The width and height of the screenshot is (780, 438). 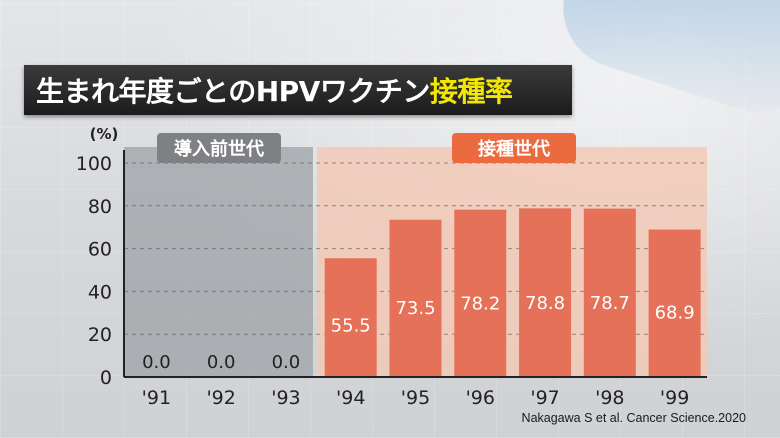 I want to click on y-tick-label: 60, so click(x=100, y=250).